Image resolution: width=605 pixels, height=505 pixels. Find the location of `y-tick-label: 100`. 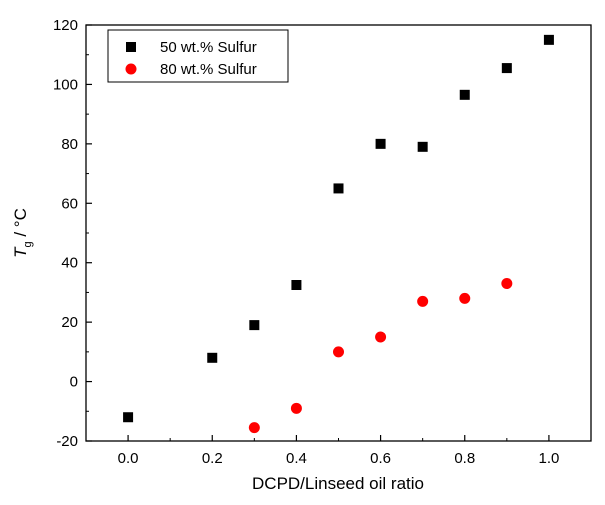

y-tick-label: 100 is located at coordinates (65, 84).